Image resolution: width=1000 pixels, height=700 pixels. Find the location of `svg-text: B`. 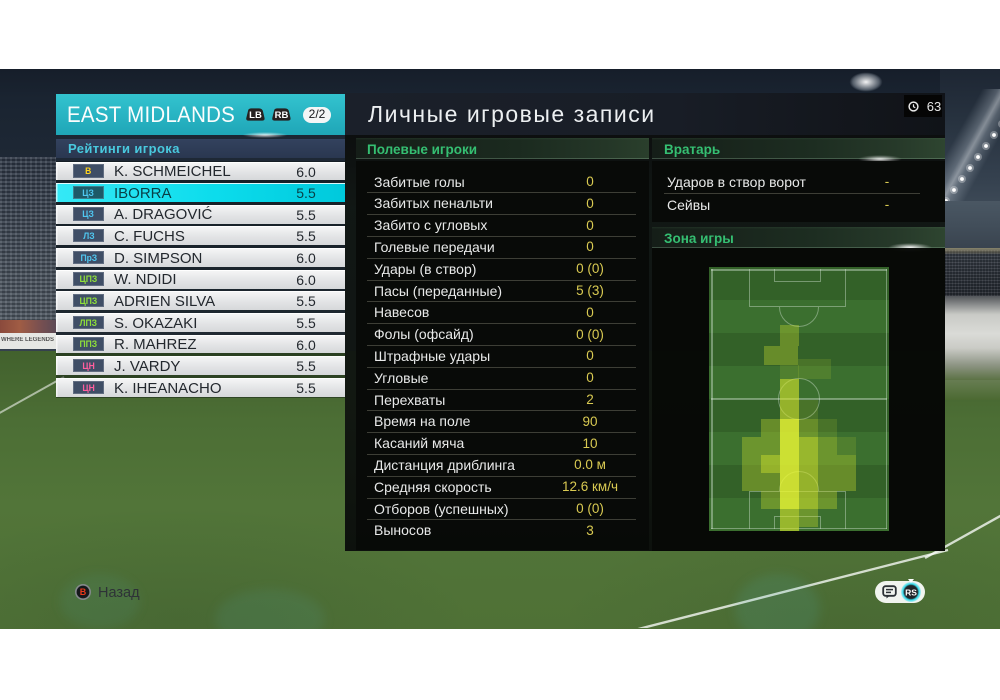

svg-text: B is located at coordinates (83, 592).